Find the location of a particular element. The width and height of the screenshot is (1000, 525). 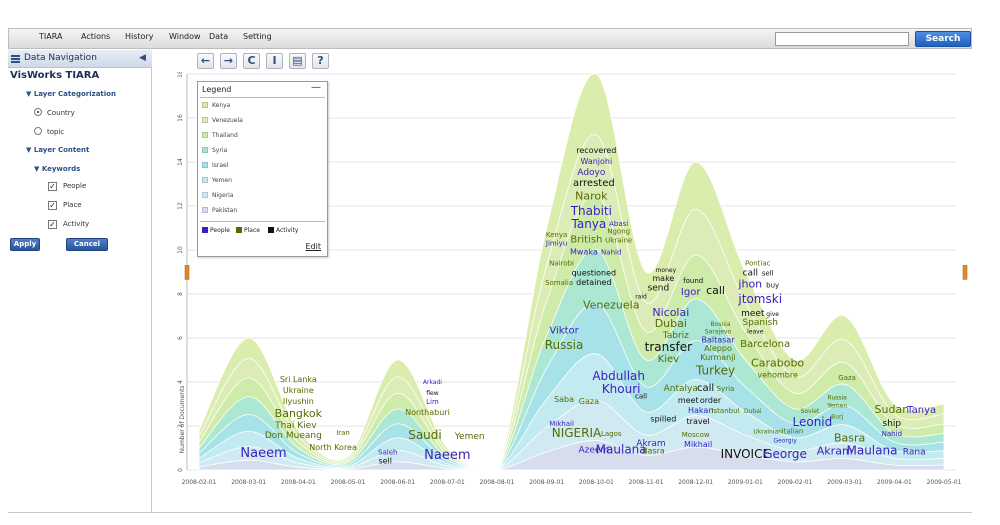

menu-setting: Setting is located at coordinates (257, 36).